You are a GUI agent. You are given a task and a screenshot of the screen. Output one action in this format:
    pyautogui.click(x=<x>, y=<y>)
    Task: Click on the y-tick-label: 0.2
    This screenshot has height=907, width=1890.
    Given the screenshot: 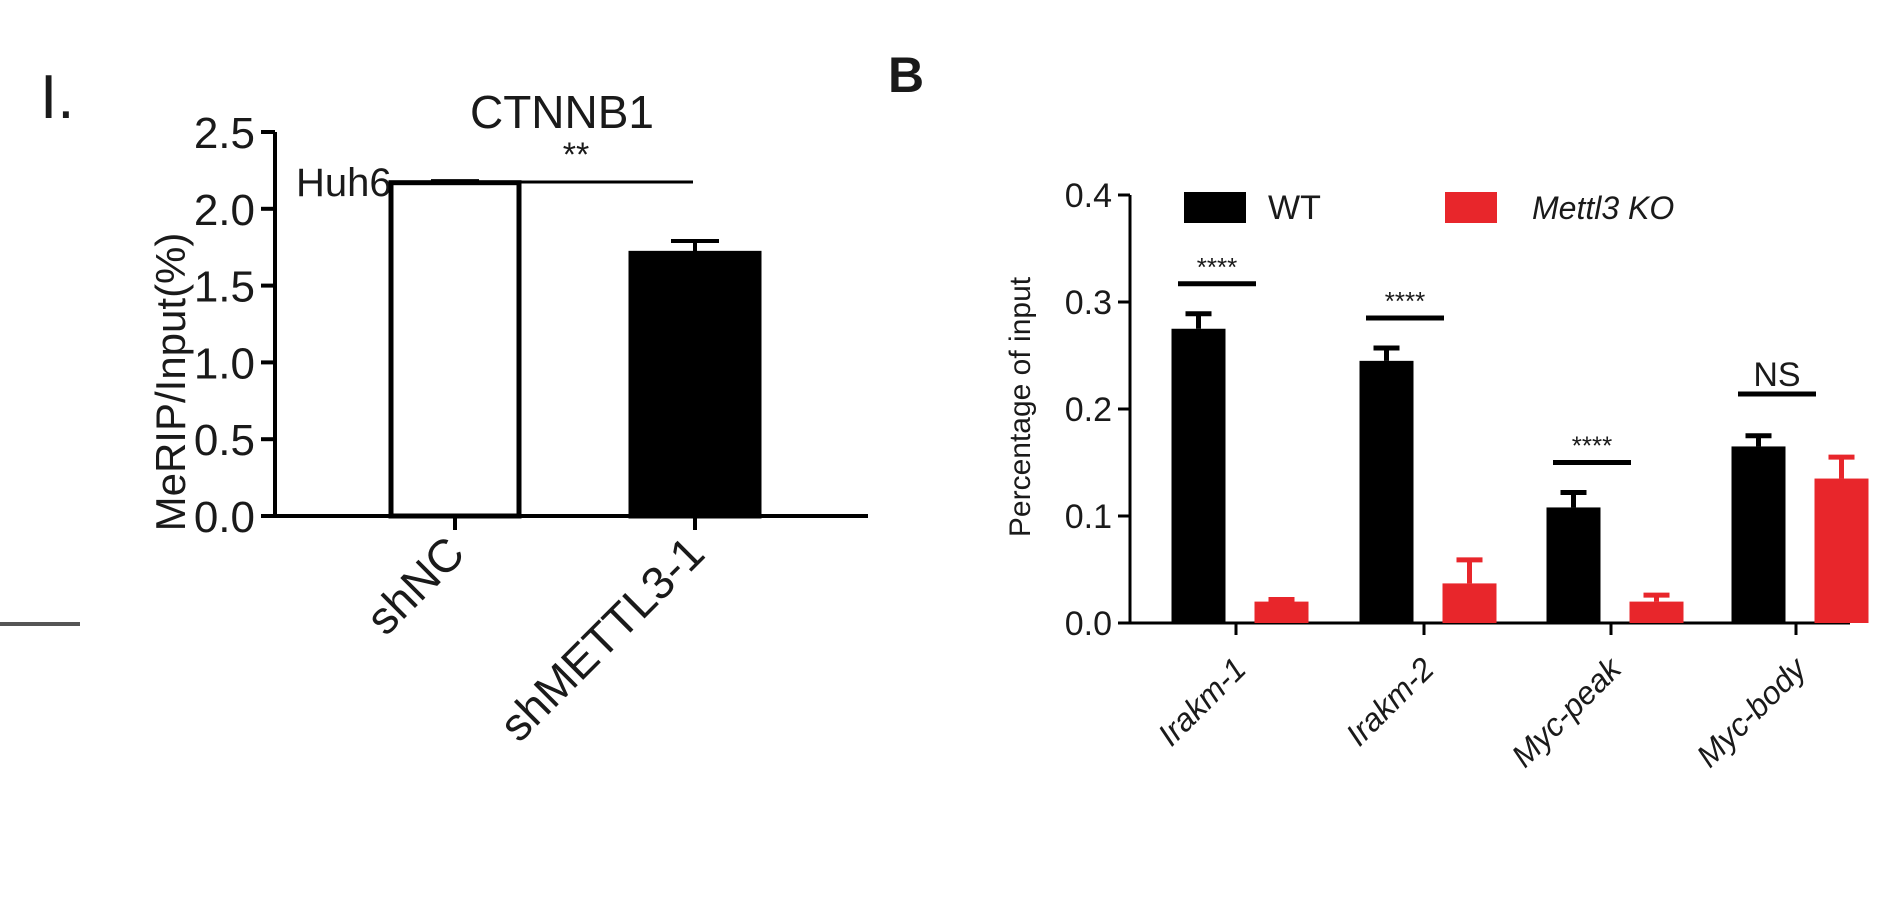 What is the action you would take?
    pyautogui.click(x=1088, y=410)
    